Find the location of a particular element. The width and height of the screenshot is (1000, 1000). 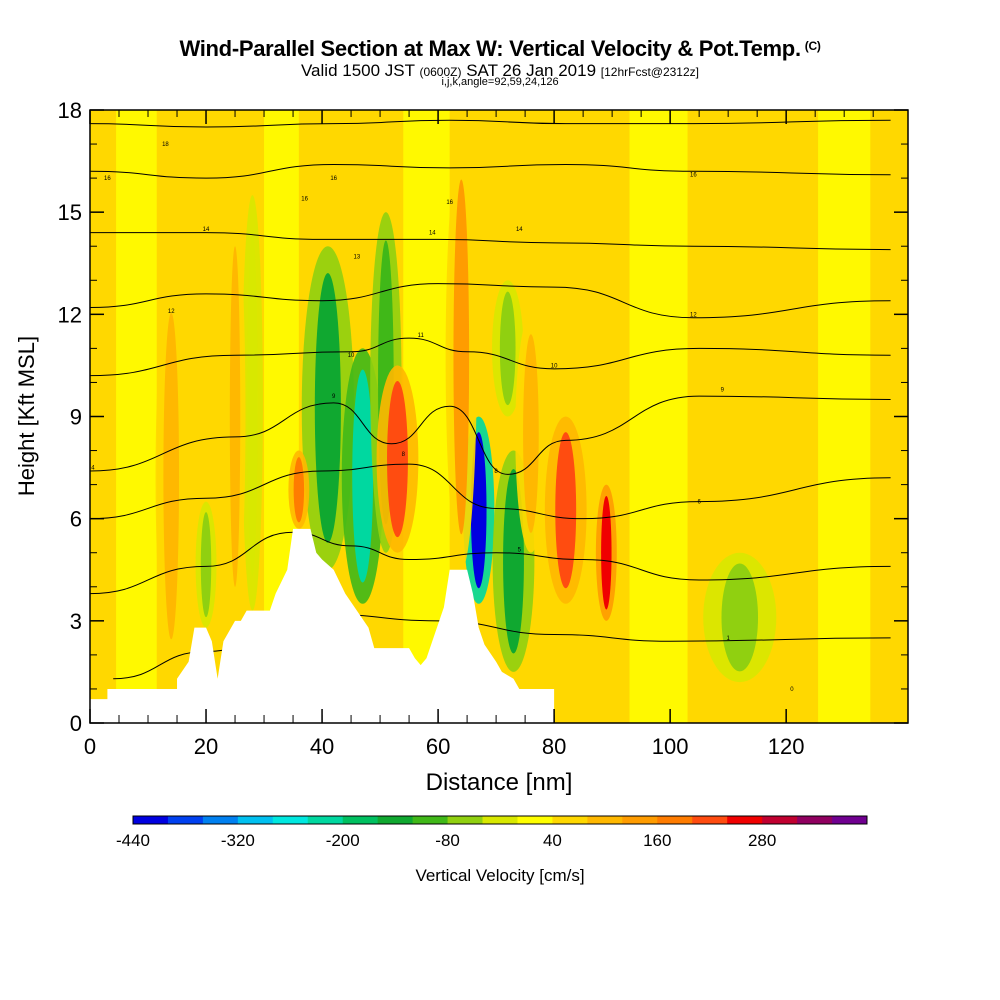

colorbar-tick-label: -440 is located at coordinates (133, 840).